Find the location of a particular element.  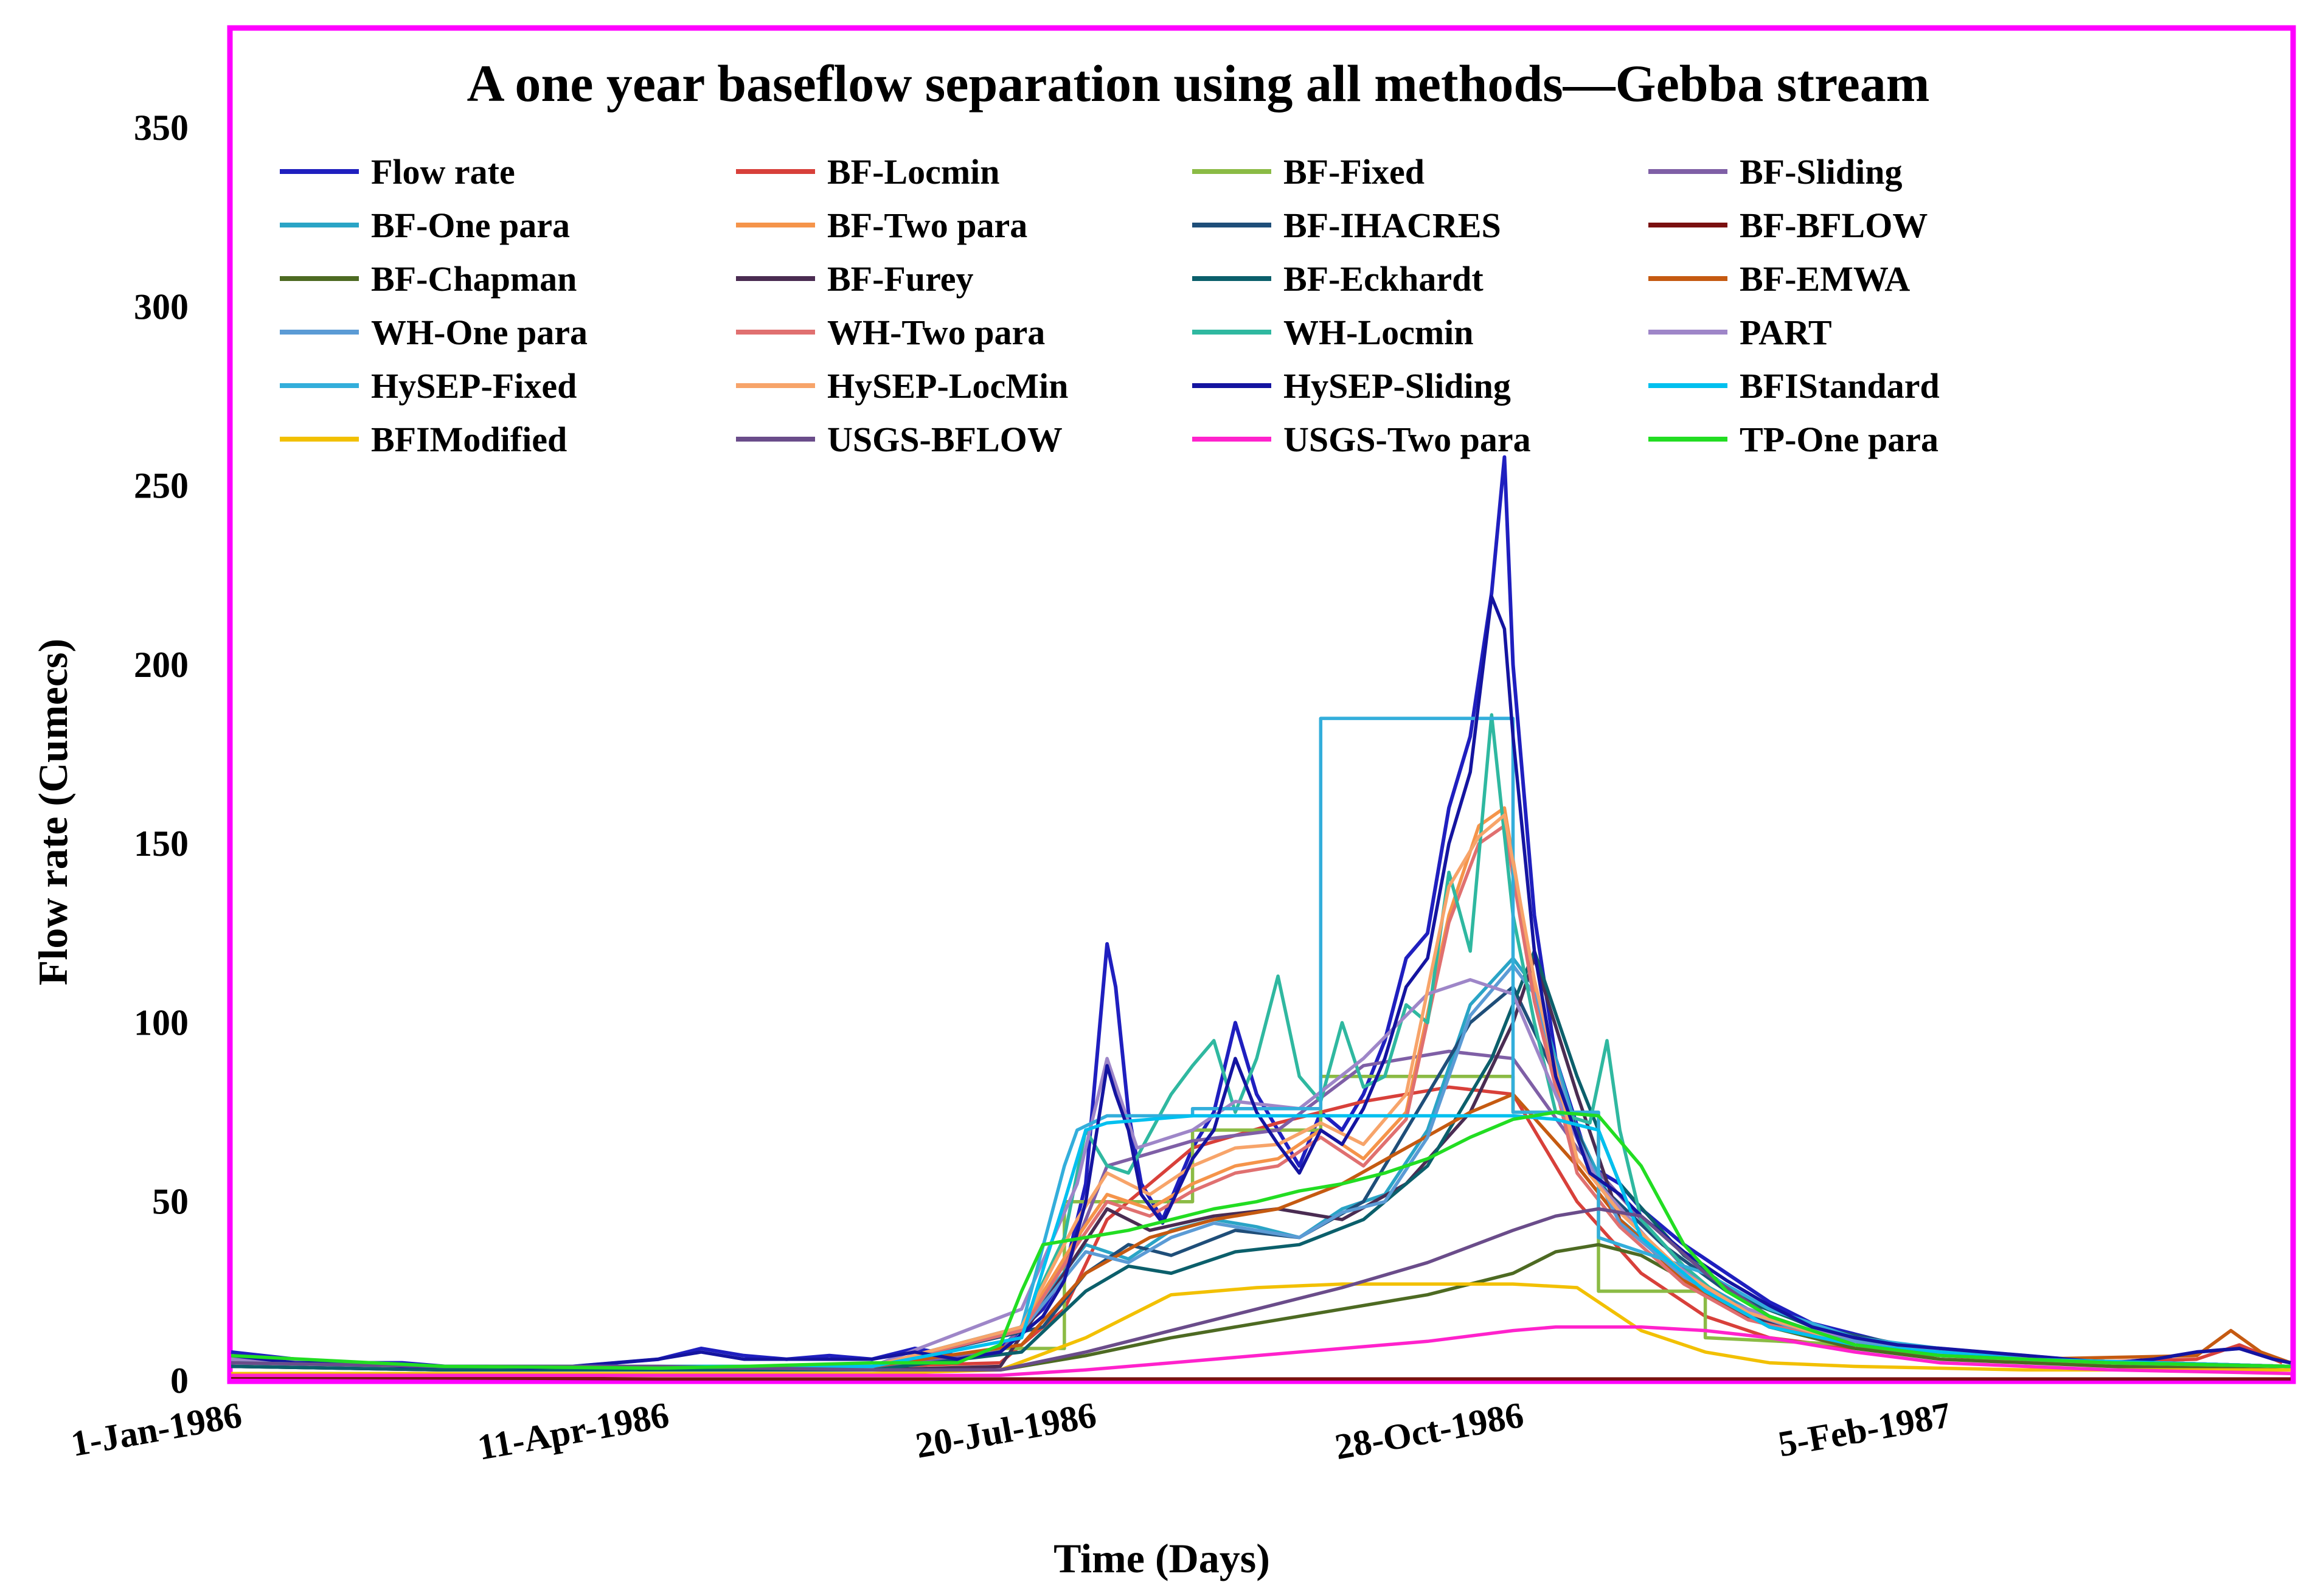

y-tick-label: 200 is located at coordinates (161, 665).